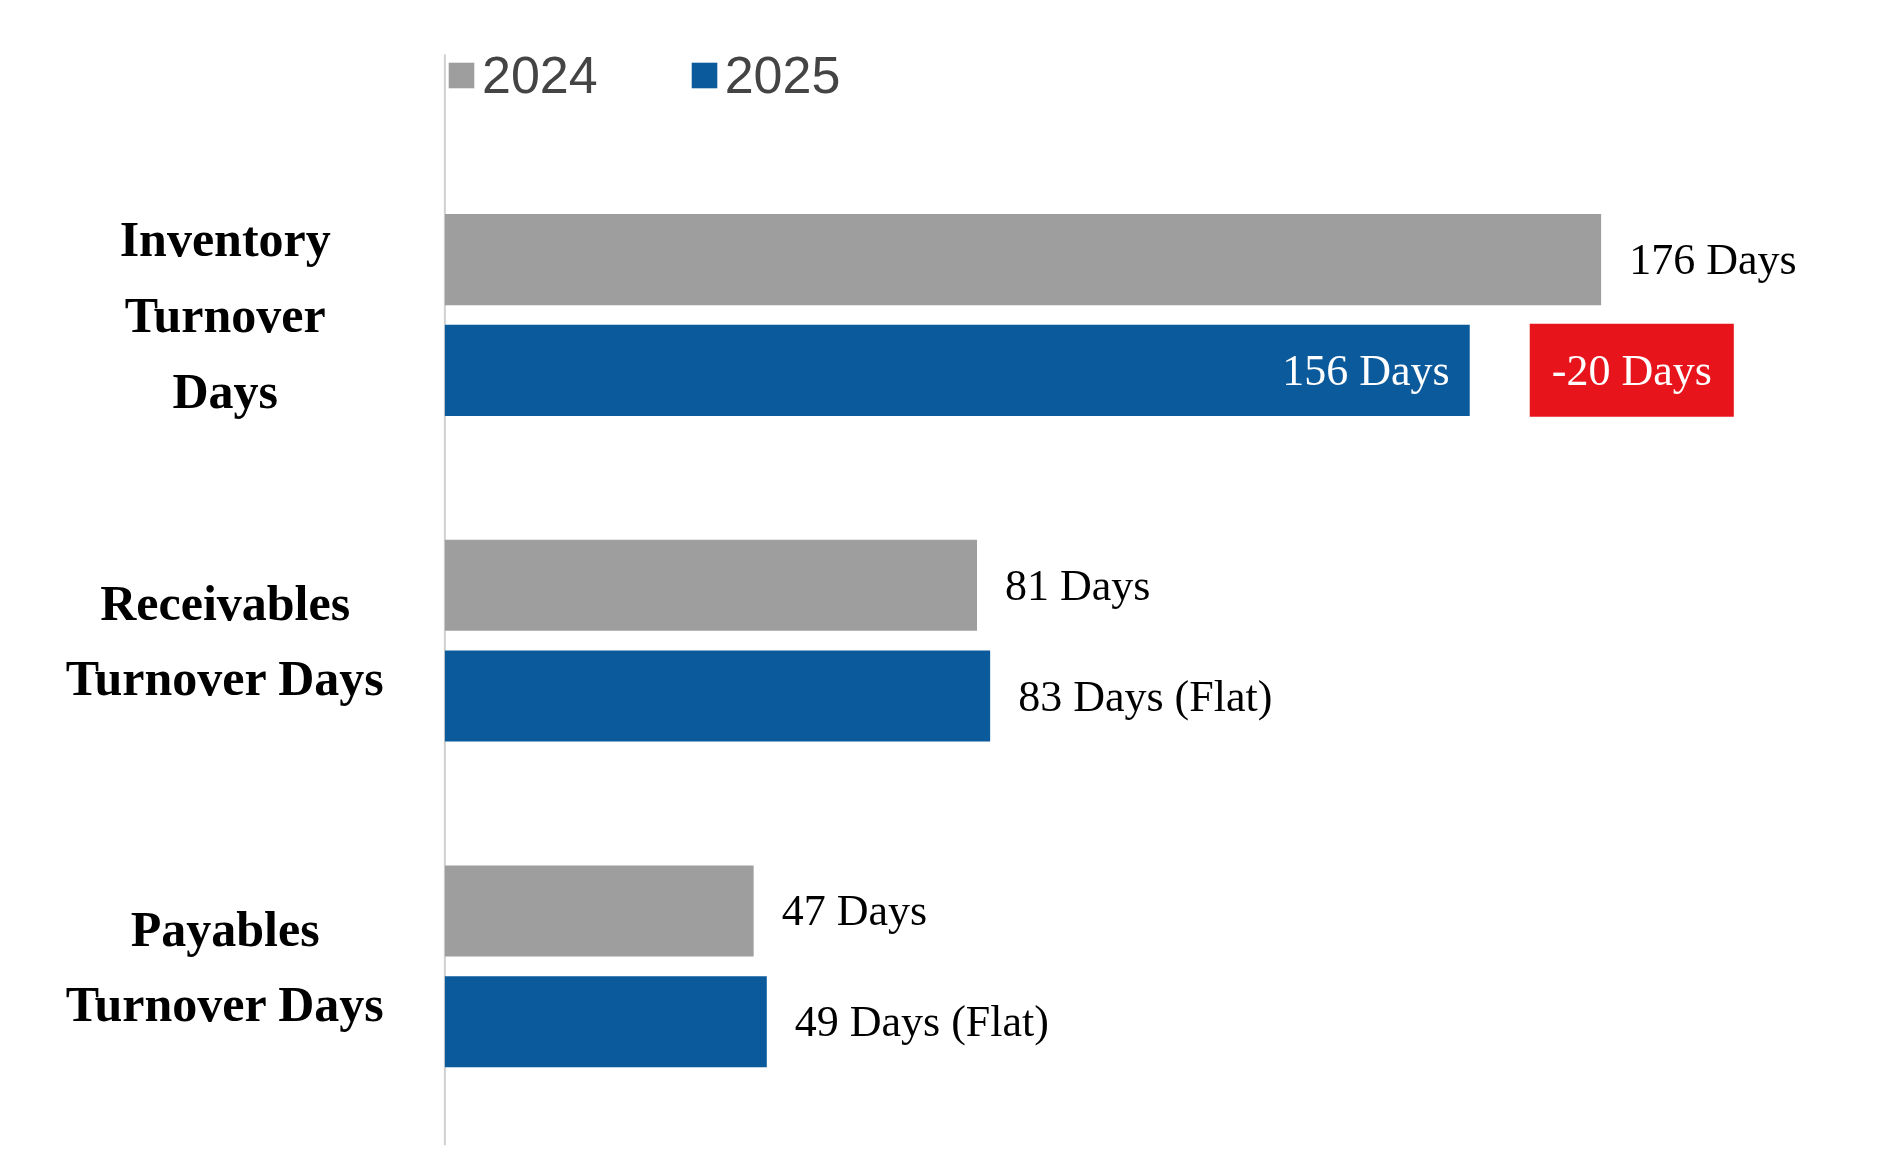 Image resolution: width=1880 pixels, height=1168 pixels. What do you see at coordinates (224, 640) in the screenshot?
I see `y-tick-label: Receivables Turnover Days` at bounding box center [224, 640].